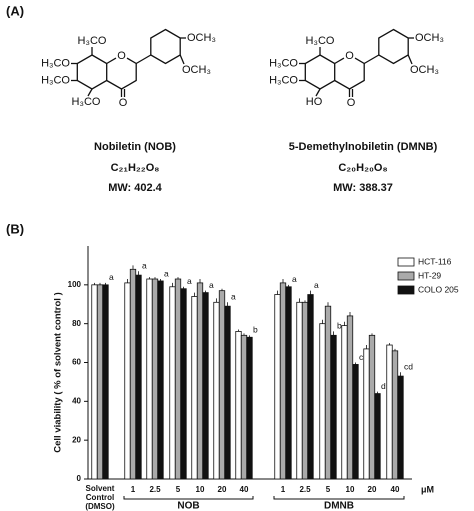 This screenshot has height=511, width=474. Describe the element at coordinates (75, 284) in the screenshot. I see `y-tick-label: 100` at that location.